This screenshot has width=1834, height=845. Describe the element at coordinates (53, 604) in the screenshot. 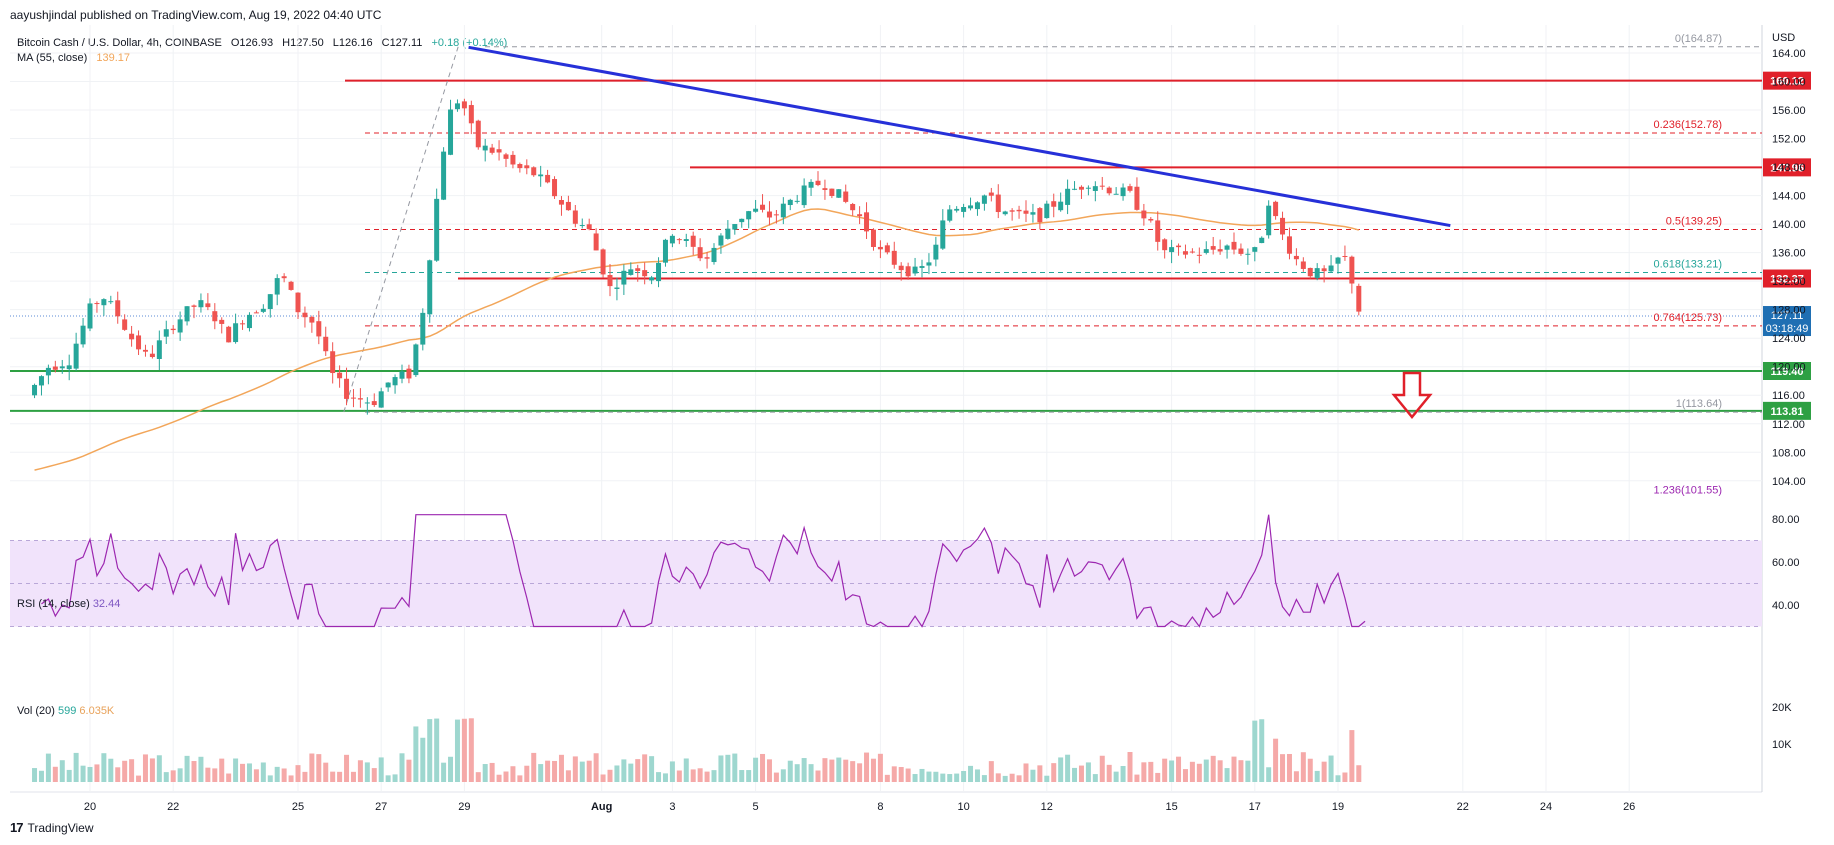

I see `rsi-label: RSI (14, close)` at that location.